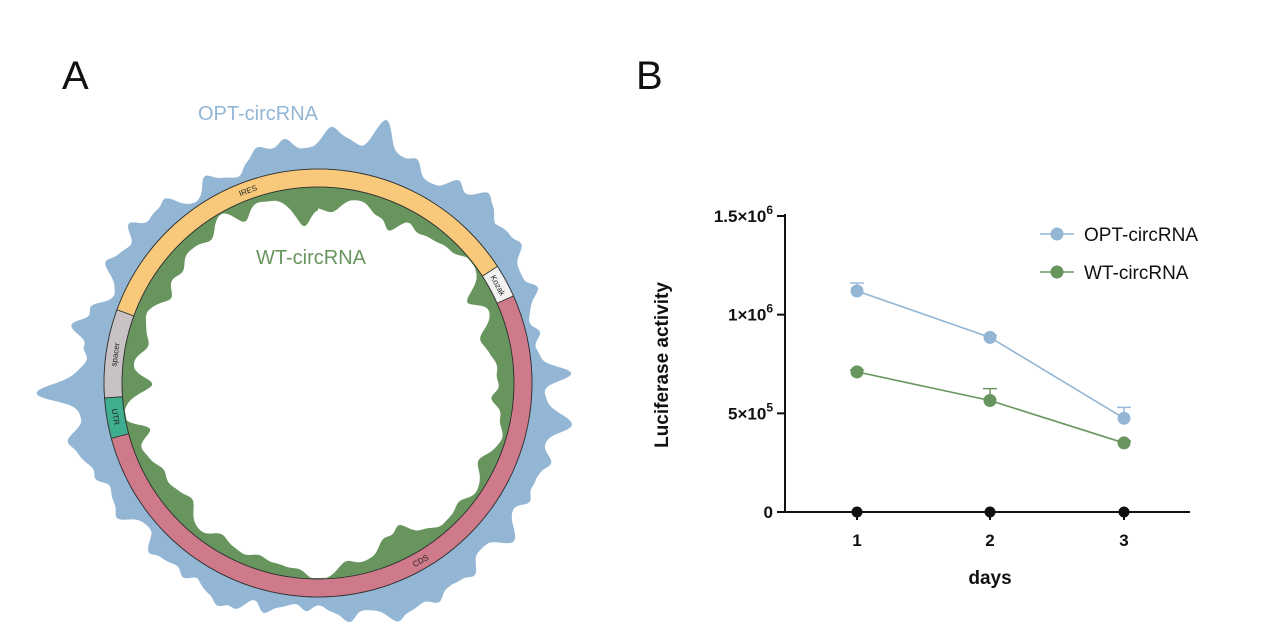 The height and width of the screenshot is (626, 1268). What do you see at coordinates (750, 411) in the screenshot?
I see `y-tick-label: 5×10⁵` at bounding box center [750, 411].